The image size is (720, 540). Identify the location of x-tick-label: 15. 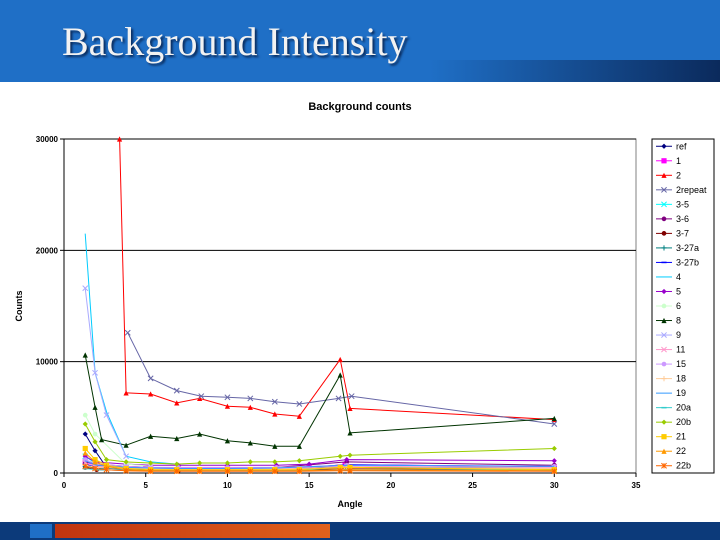
(309, 485).